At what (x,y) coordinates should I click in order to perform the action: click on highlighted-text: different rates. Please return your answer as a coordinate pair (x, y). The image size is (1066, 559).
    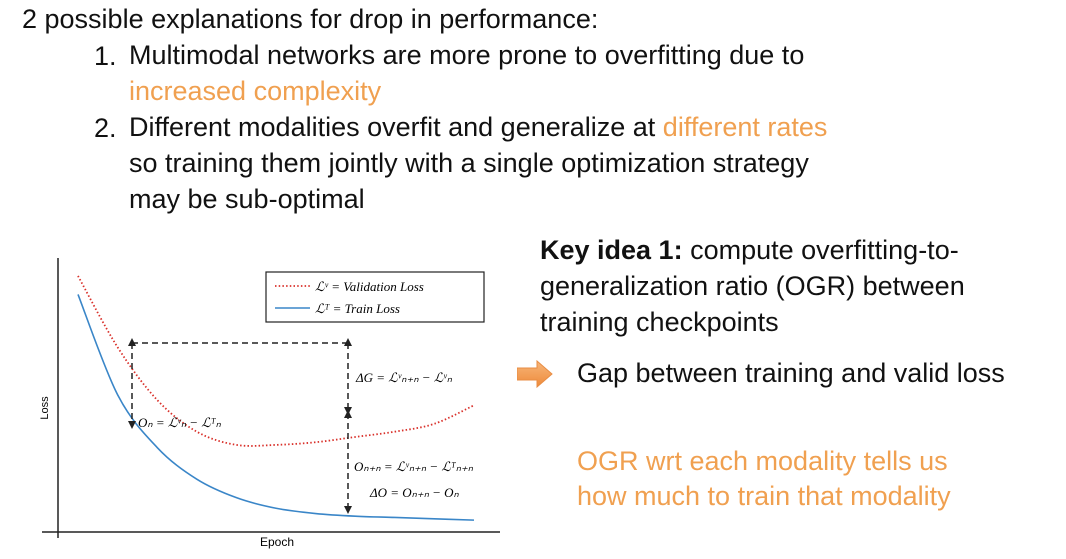
    Looking at the image, I should click on (745, 127).